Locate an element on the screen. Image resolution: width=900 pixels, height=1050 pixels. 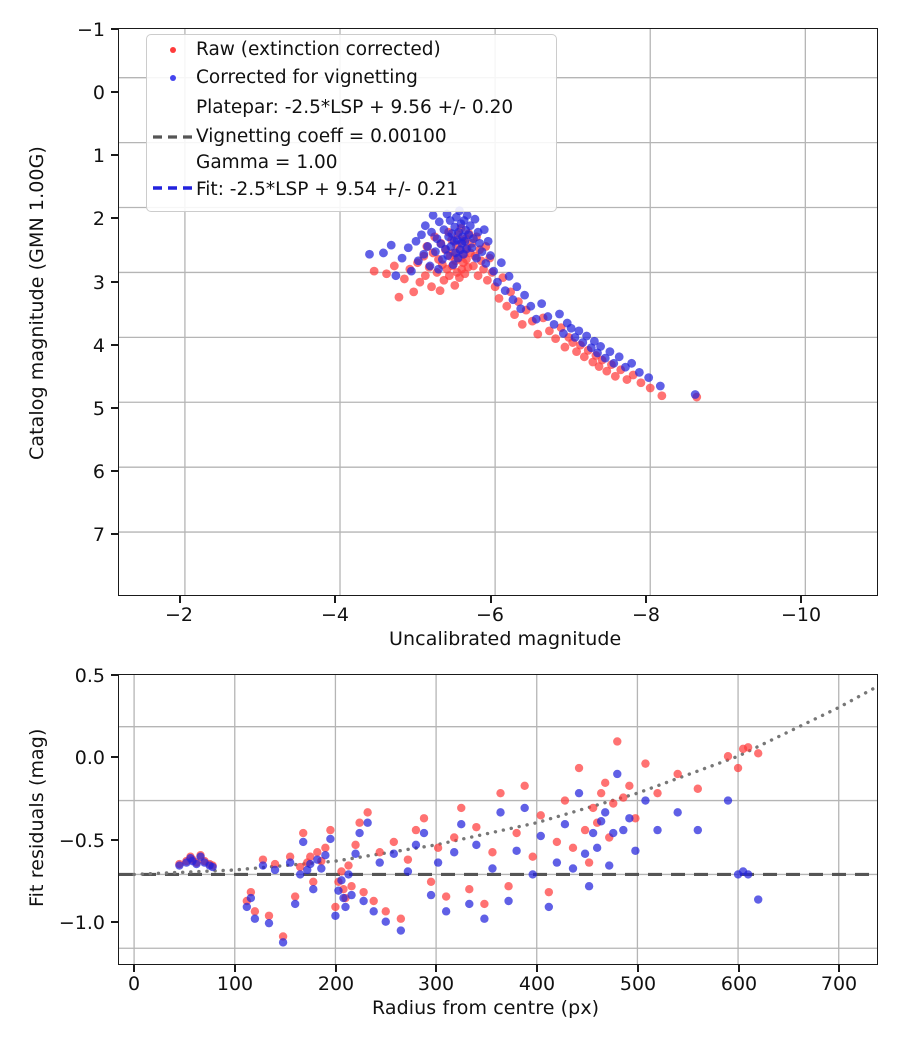
legend-text-fit: Fit: -2.5*LSP + 9.54 +/- 0.21 is located at coordinates (327, 189).